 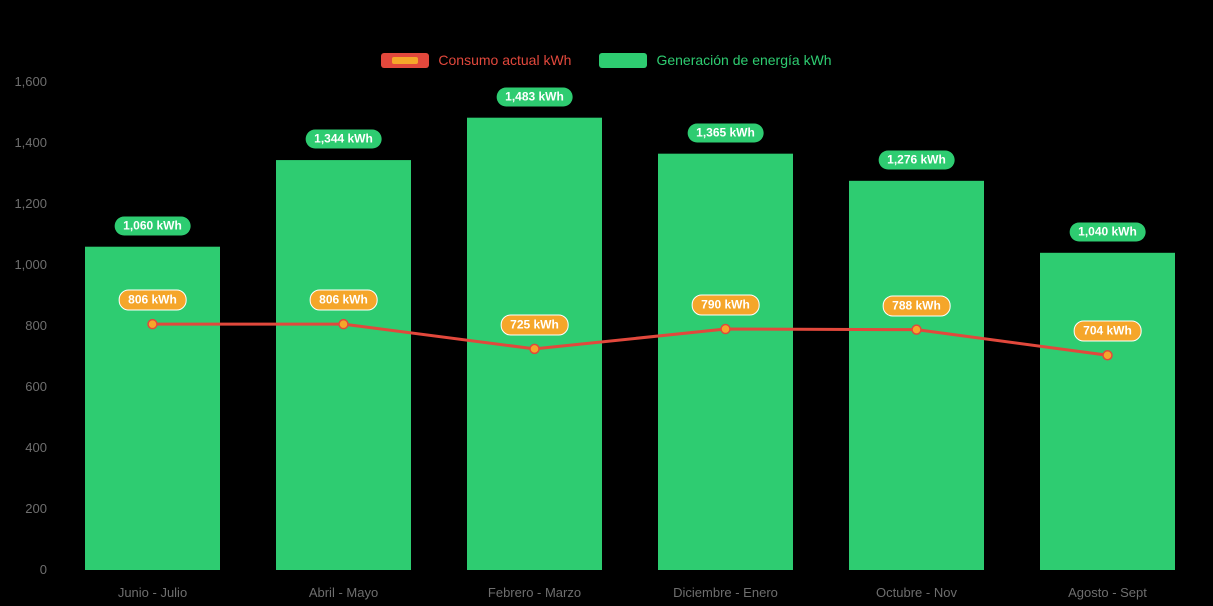 What do you see at coordinates (744, 60) in the screenshot?
I see `legend-label-generacion: Generación de energía kWh` at bounding box center [744, 60].